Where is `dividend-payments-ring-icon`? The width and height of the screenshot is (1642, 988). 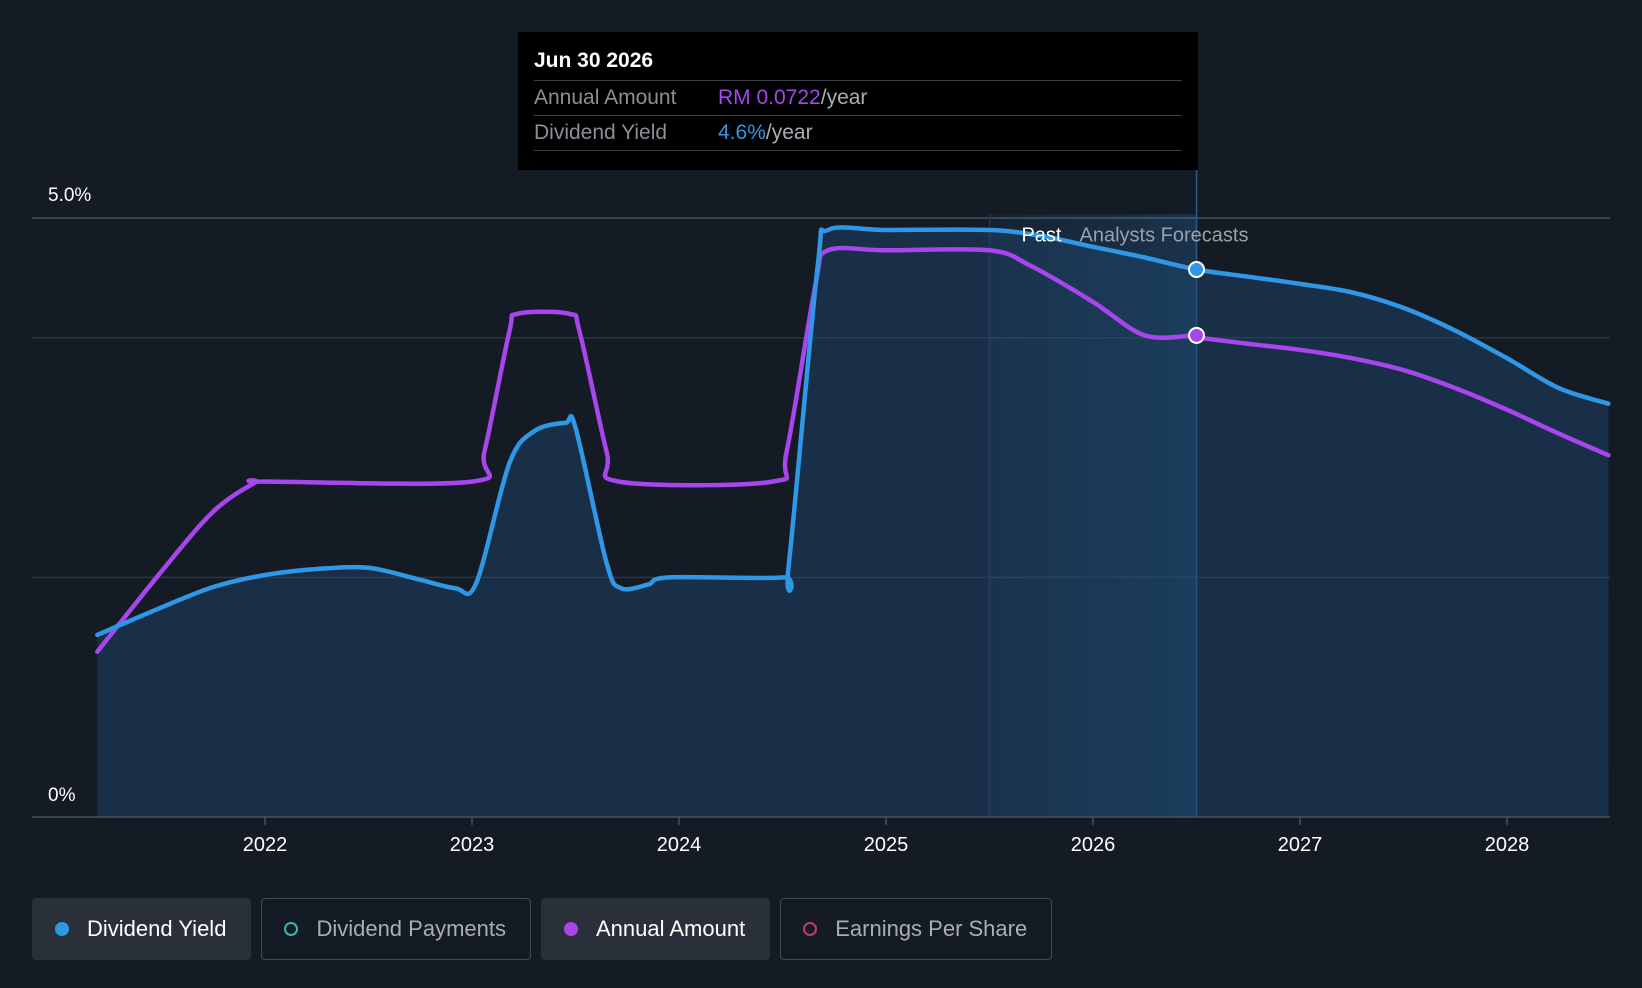
dividend-payments-ring-icon is located at coordinates (291, 929).